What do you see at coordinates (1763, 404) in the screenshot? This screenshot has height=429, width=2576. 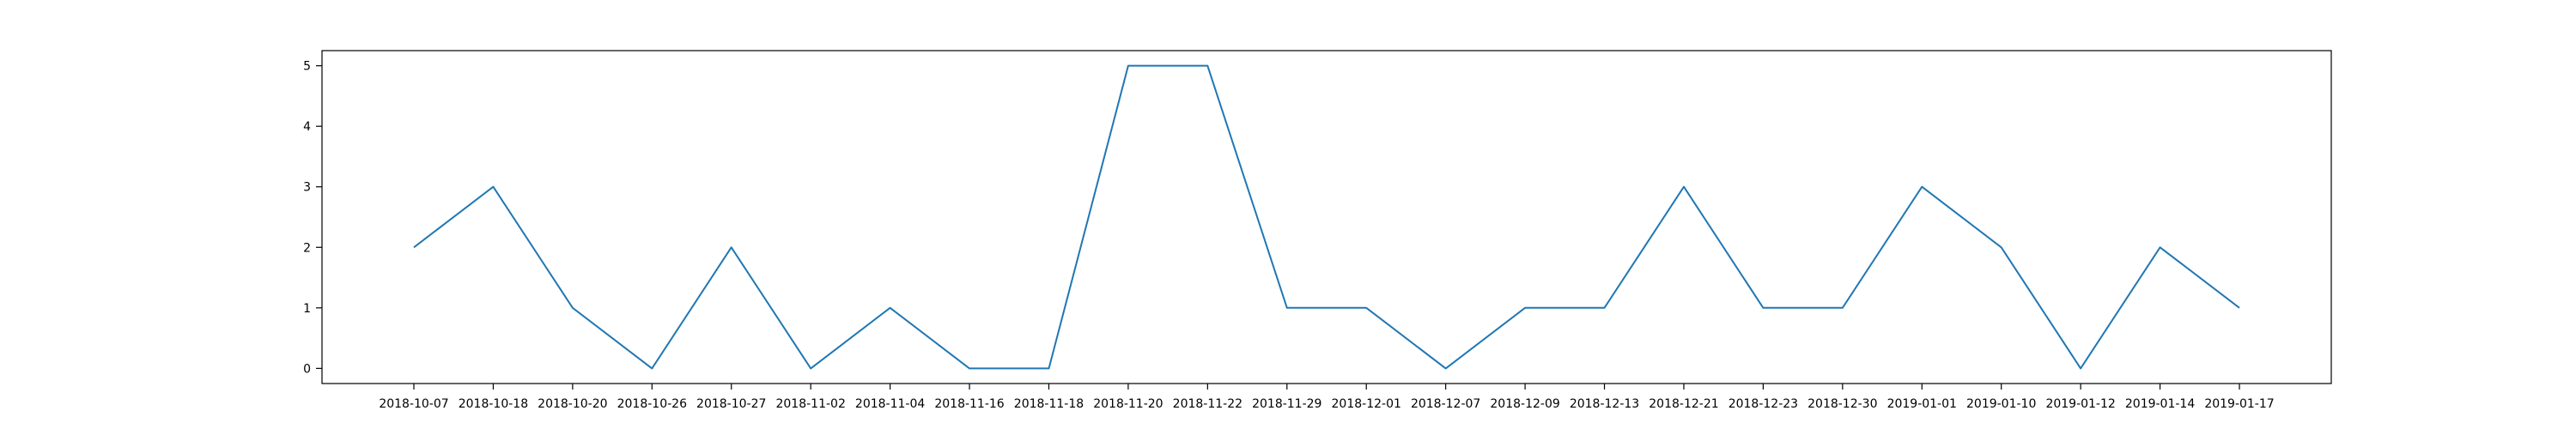 I see `x-tick-label: 2018-12-23` at bounding box center [1763, 404].